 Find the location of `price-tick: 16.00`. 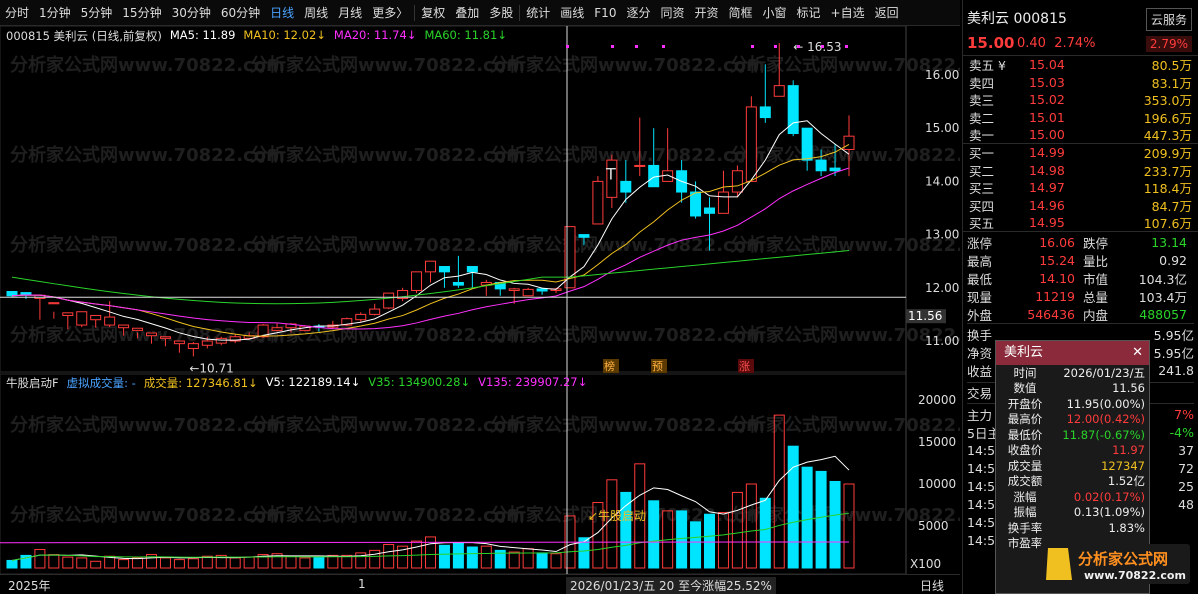

price-tick: 16.00 is located at coordinates (942, 75).